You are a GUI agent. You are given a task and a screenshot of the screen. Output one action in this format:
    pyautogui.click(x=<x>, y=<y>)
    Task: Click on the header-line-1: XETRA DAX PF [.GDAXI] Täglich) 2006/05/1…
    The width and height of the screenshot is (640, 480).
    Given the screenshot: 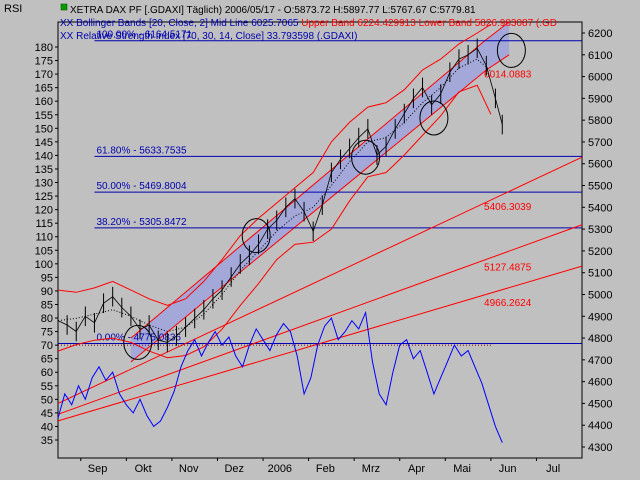 What is the action you would take?
    pyautogui.click(x=273, y=10)
    